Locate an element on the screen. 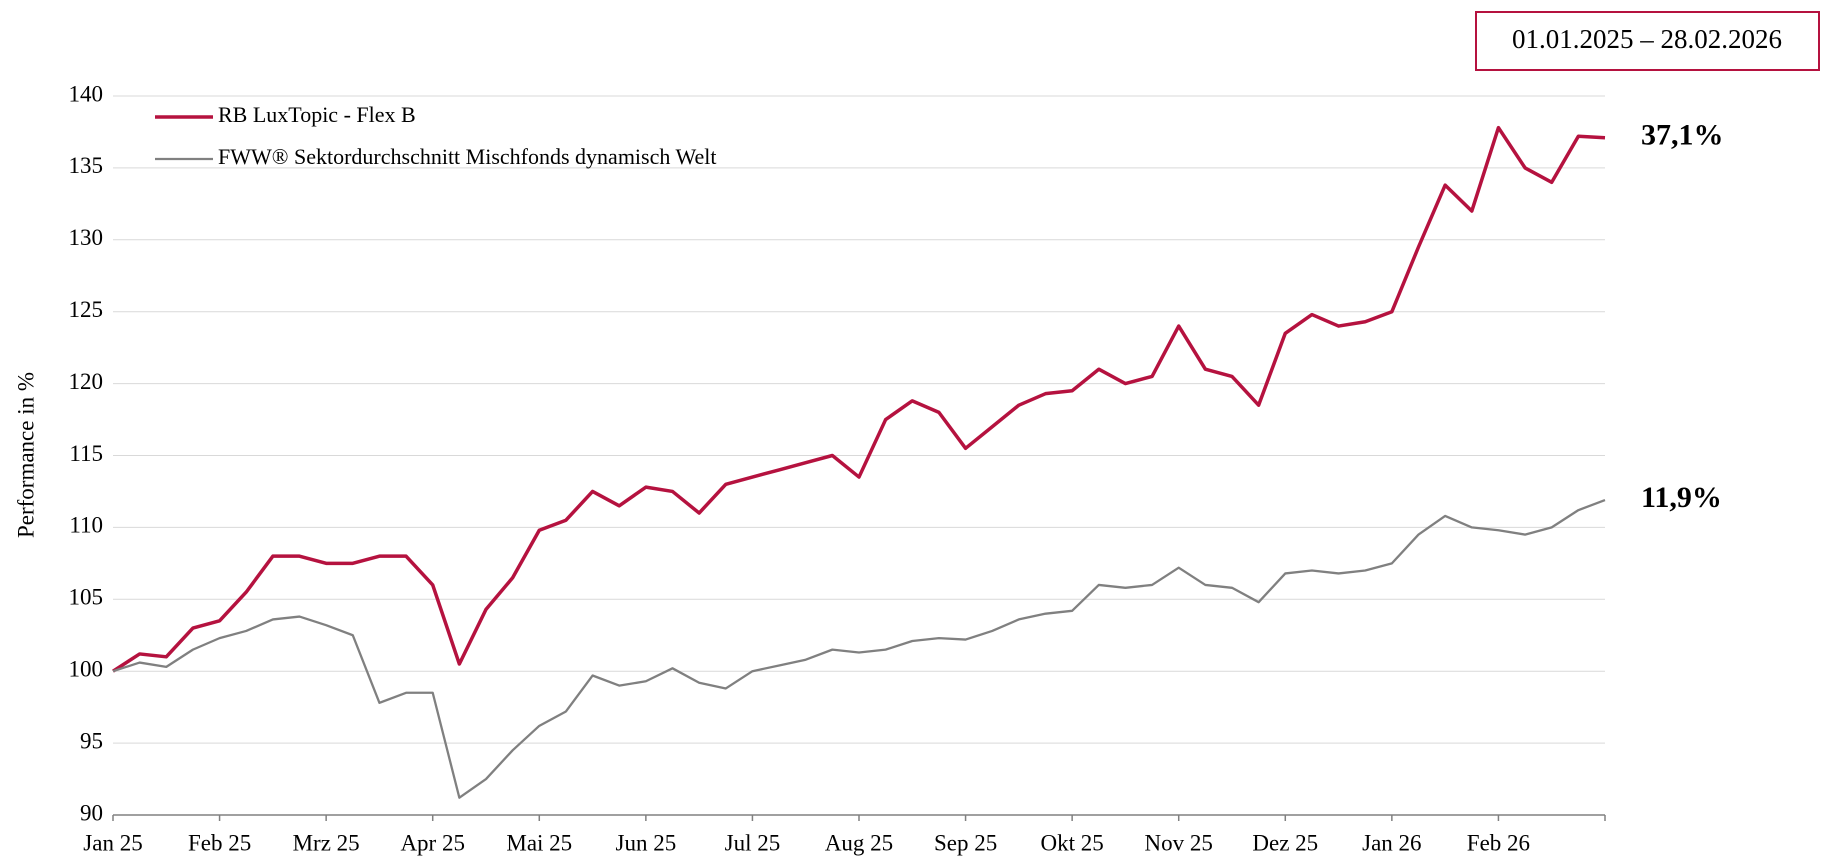  x-tick-label: Apr 25 is located at coordinates (432, 842).